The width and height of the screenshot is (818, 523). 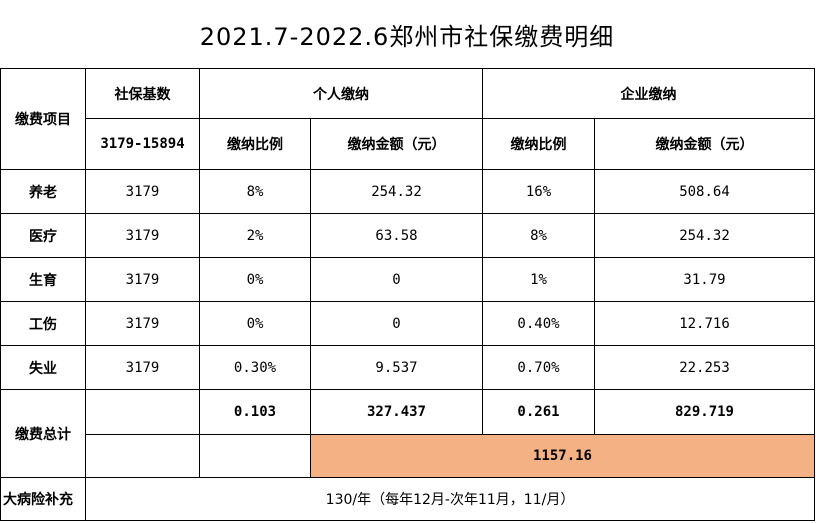 What do you see at coordinates (407, 36) in the screenshot?
I see `sheet-title: 2021.7-2022.6郑州市社保缴费明细` at bounding box center [407, 36].